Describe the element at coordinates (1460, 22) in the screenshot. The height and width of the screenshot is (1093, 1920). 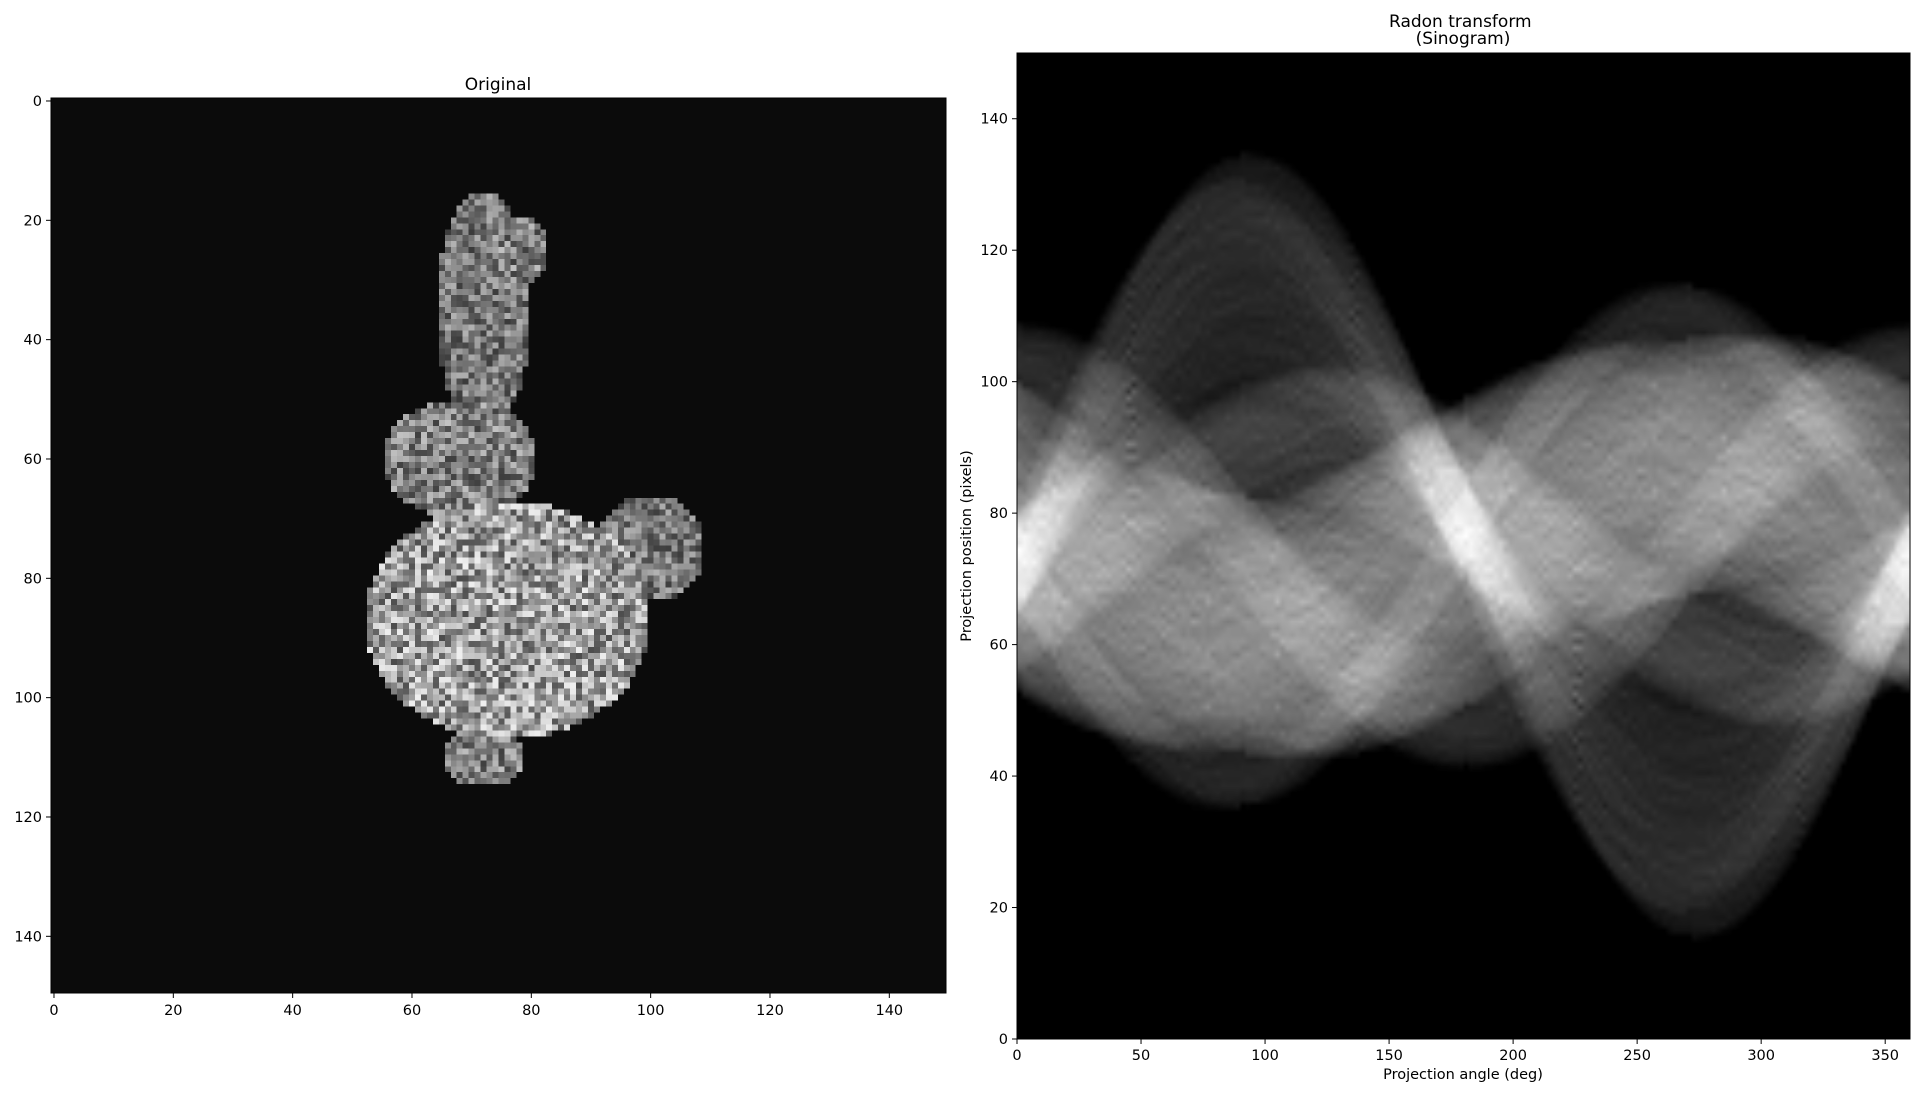
I see `sinogram-title-line-1: Radon transform` at that location.